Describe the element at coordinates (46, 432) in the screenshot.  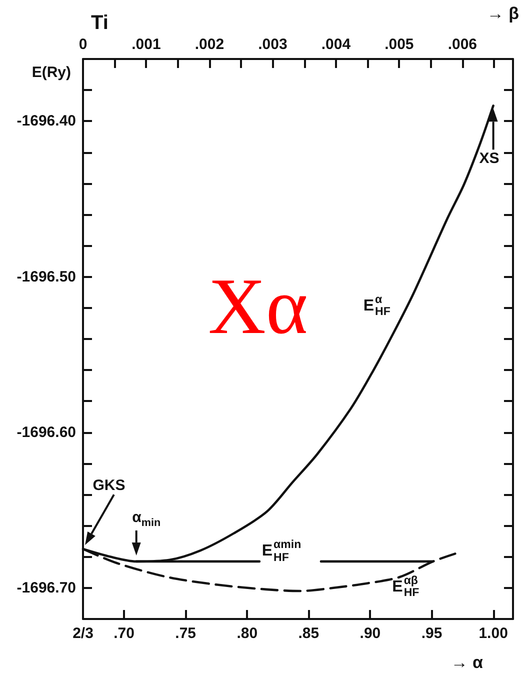
I see `y-tick-label: -1696.60` at that location.